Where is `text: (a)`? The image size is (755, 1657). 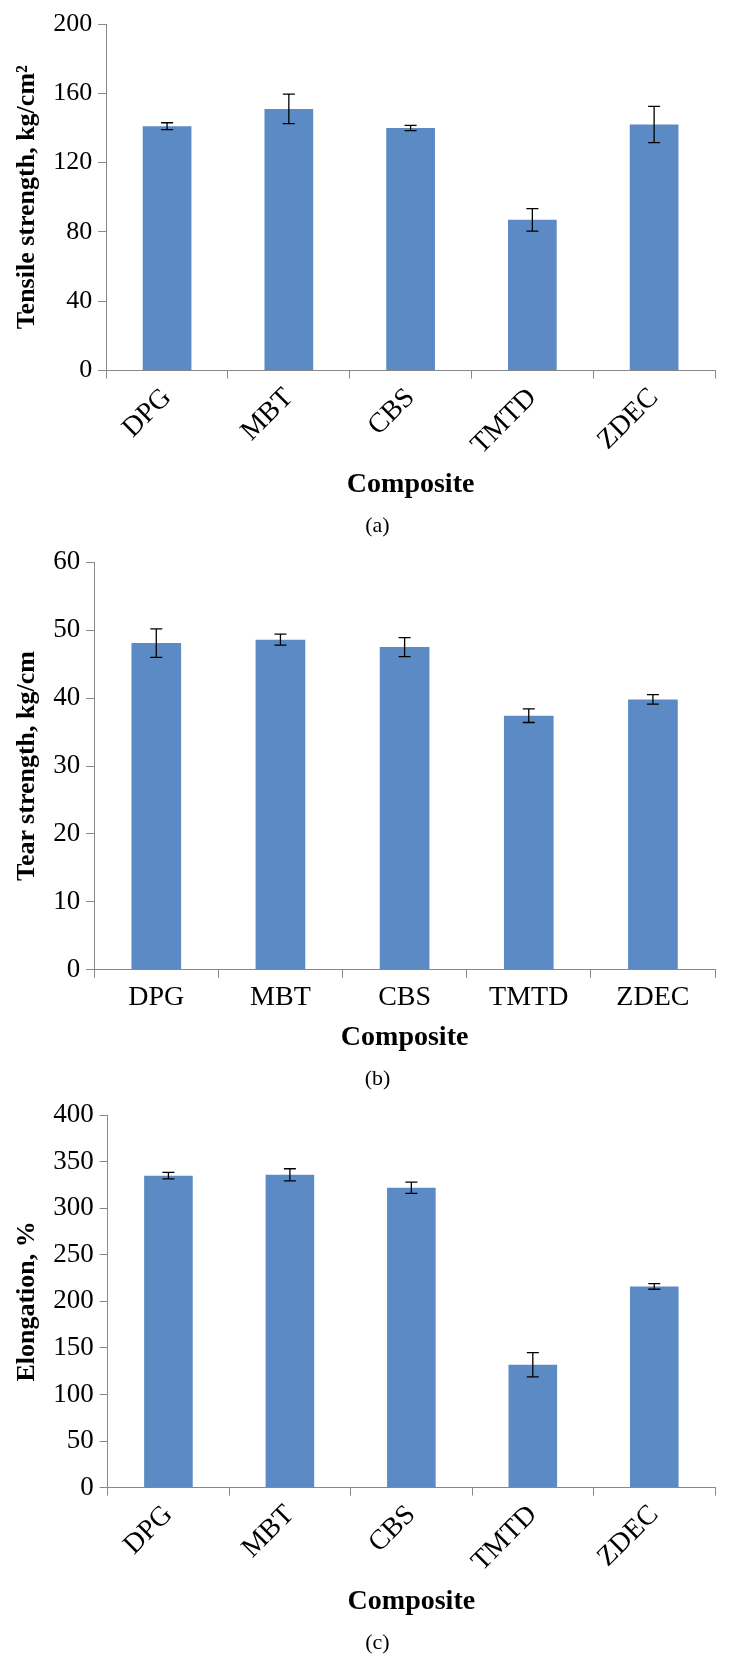 text: (a) is located at coordinates (377, 525).